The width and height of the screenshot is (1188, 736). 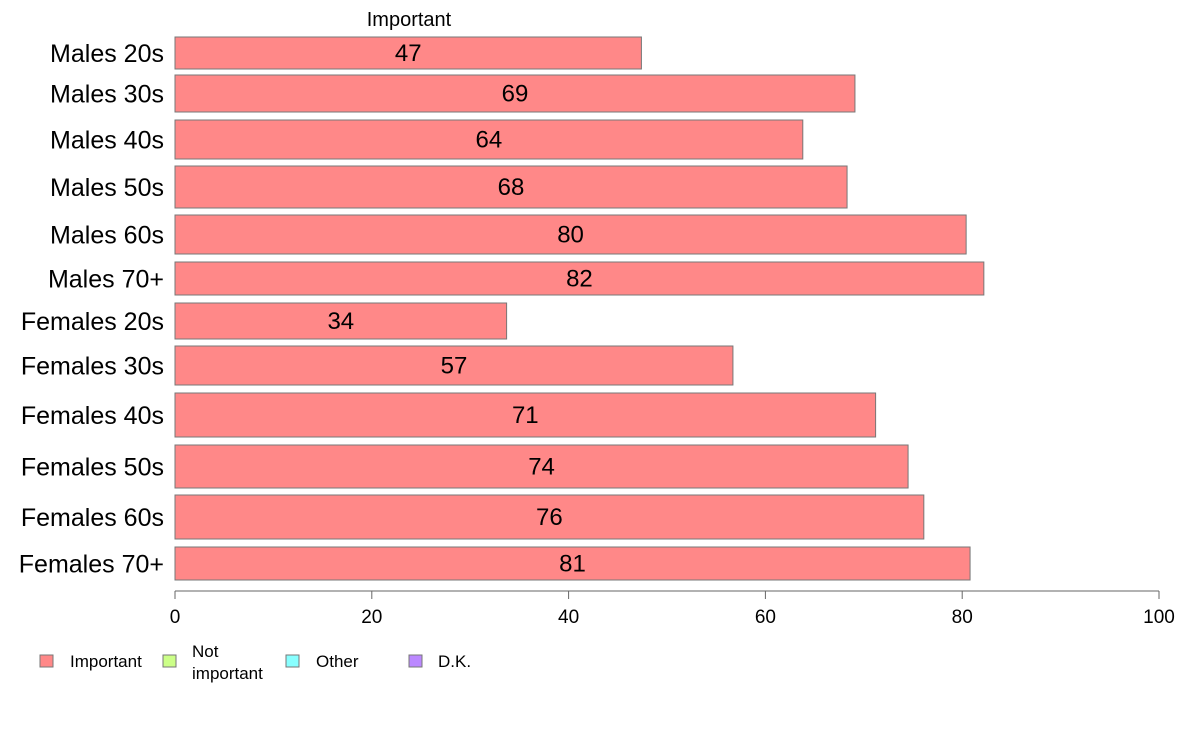 I want to click on x-tick-label: 0, so click(x=175, y=617).